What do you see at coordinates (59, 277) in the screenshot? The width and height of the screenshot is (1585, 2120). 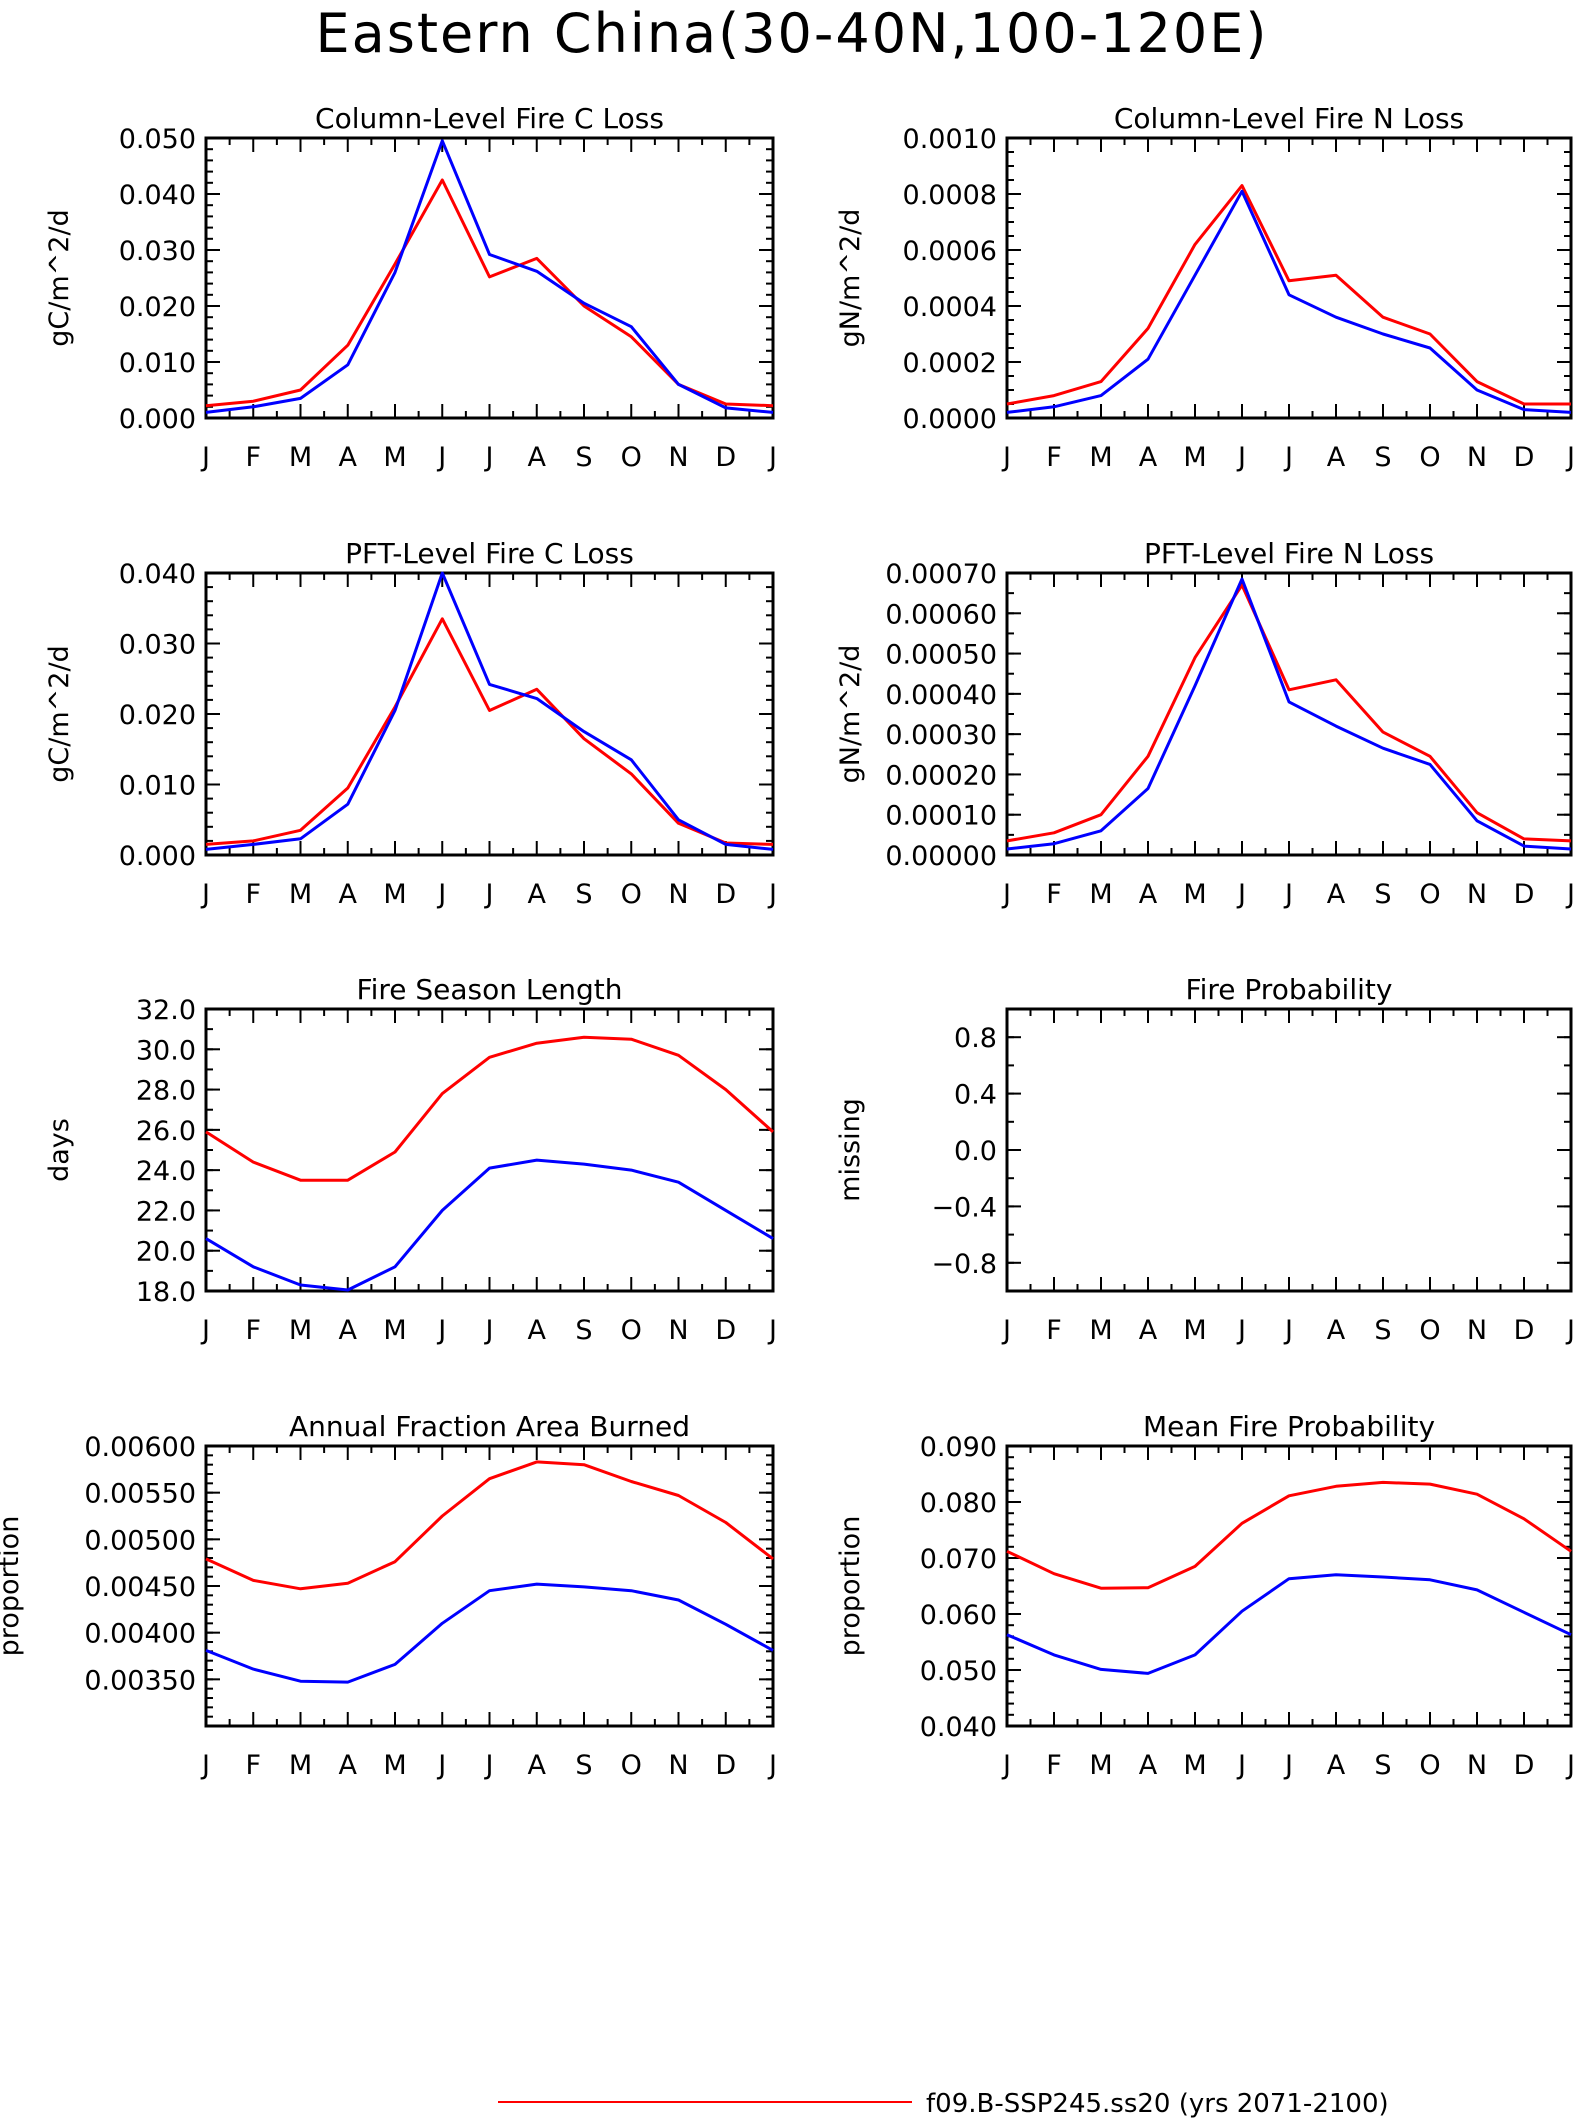 I see `y-axis-label: gC/m^2/d` at bounding box center [59, 277].